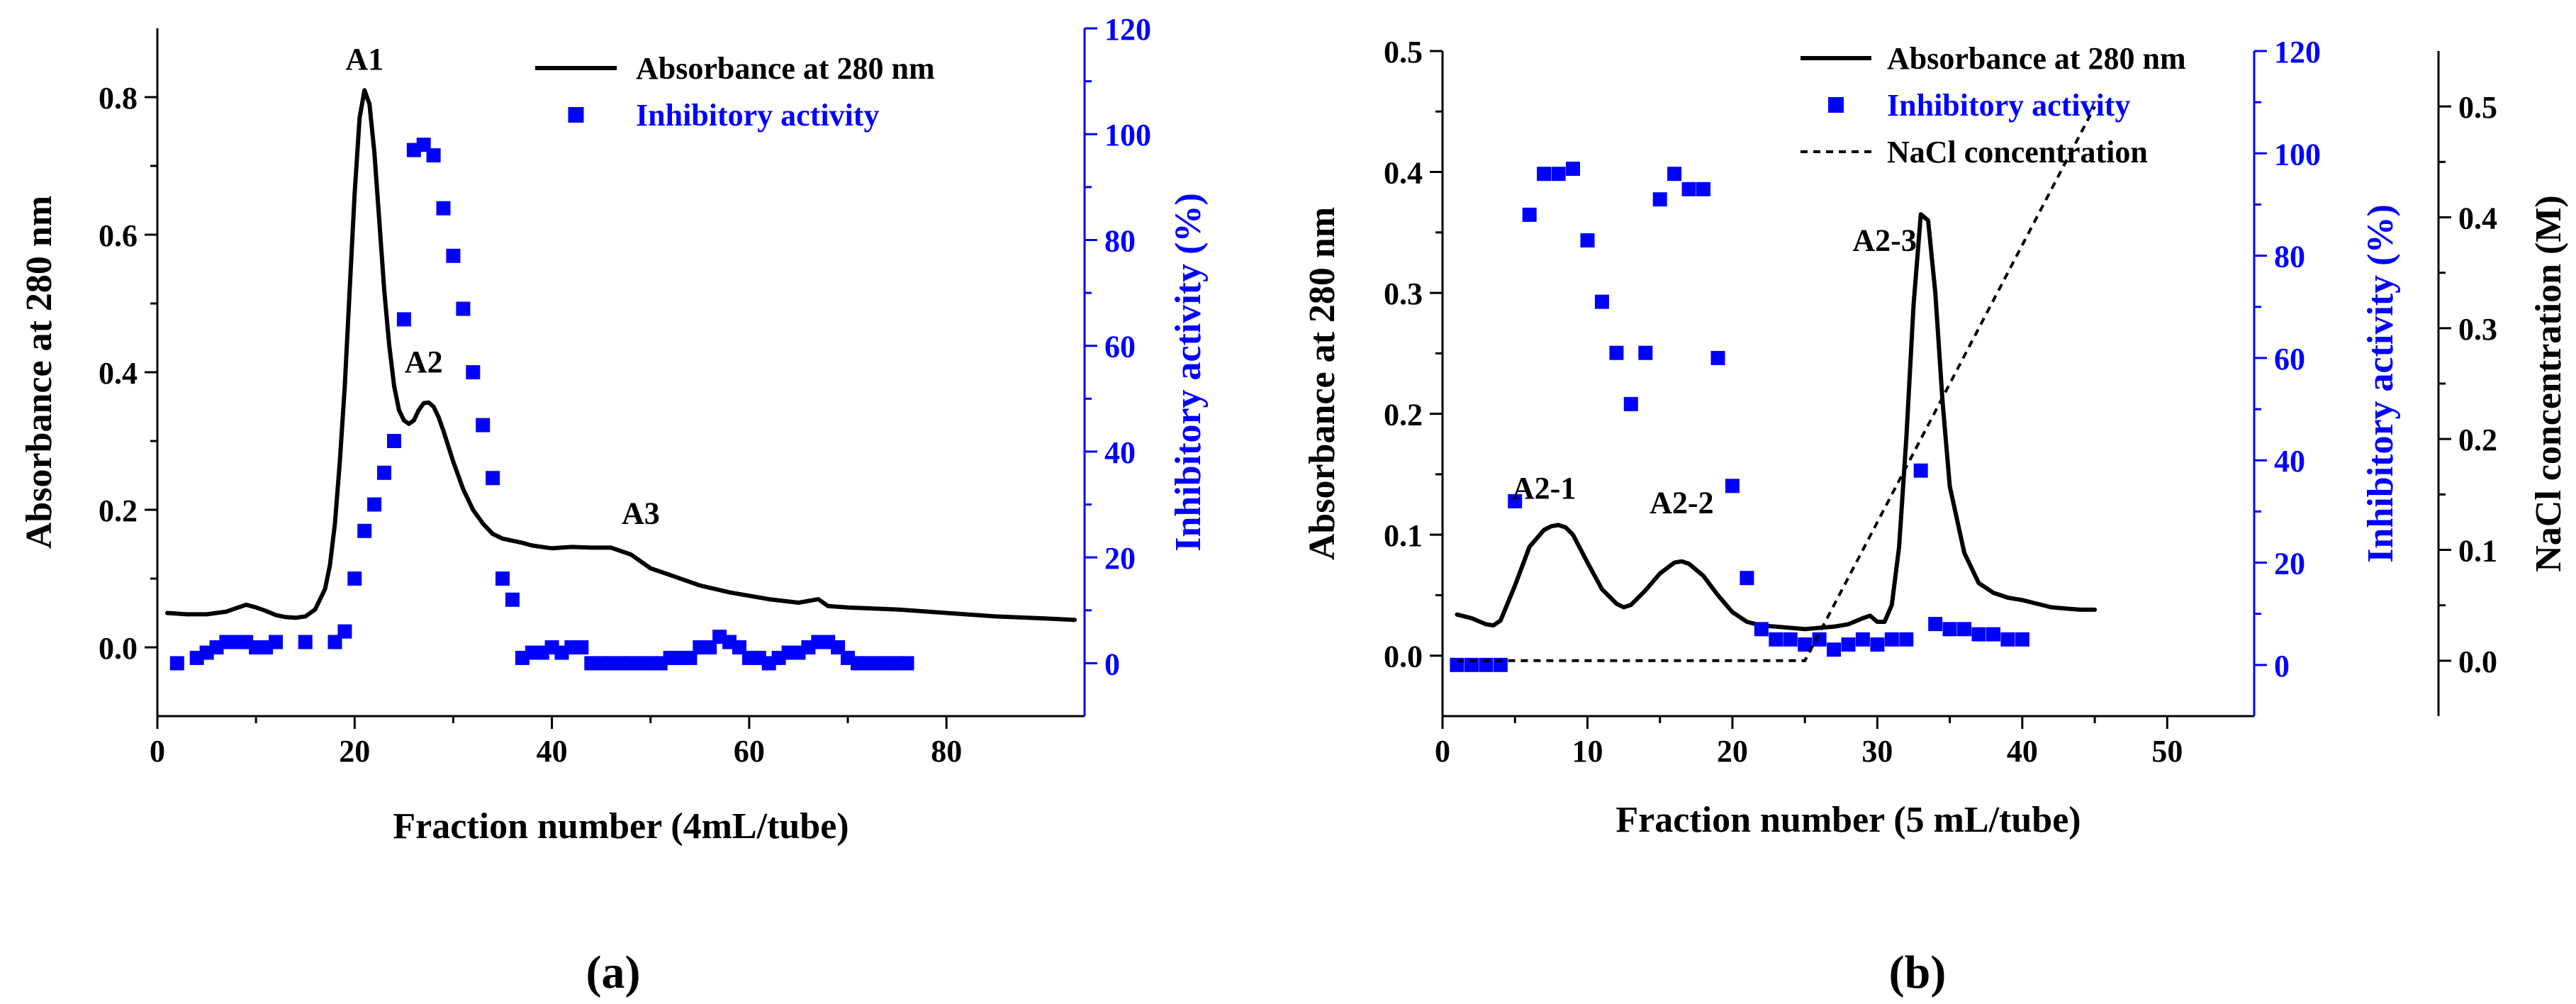 Image resolution: width=2576 pixels, height=1004 pixels. I want to click on legend-square-activity, so click(576, 115).